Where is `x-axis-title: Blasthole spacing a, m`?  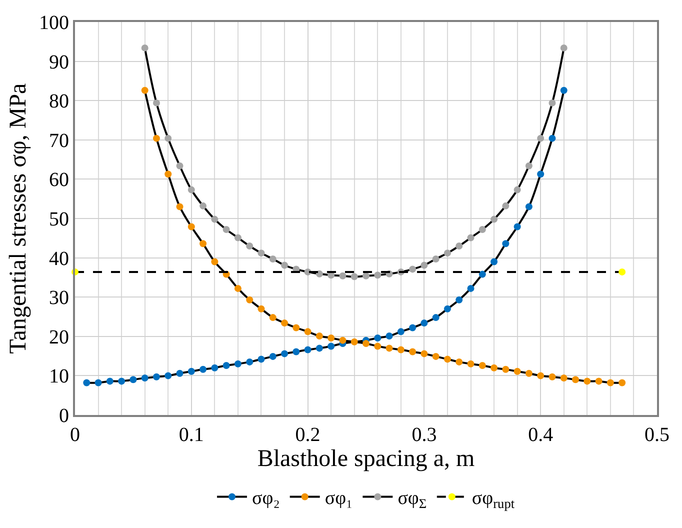 x-axis-title: Blasthole spacing a, m is located at coordinates (366, 459).